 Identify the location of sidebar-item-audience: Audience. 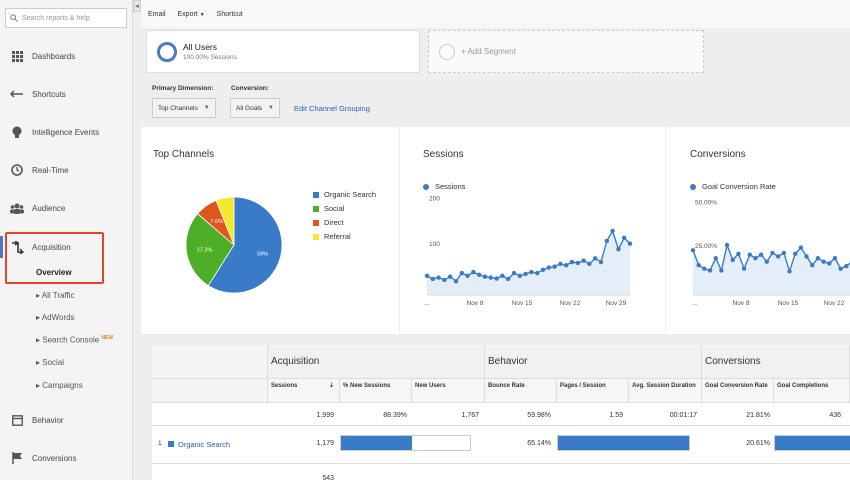
(66, 208).